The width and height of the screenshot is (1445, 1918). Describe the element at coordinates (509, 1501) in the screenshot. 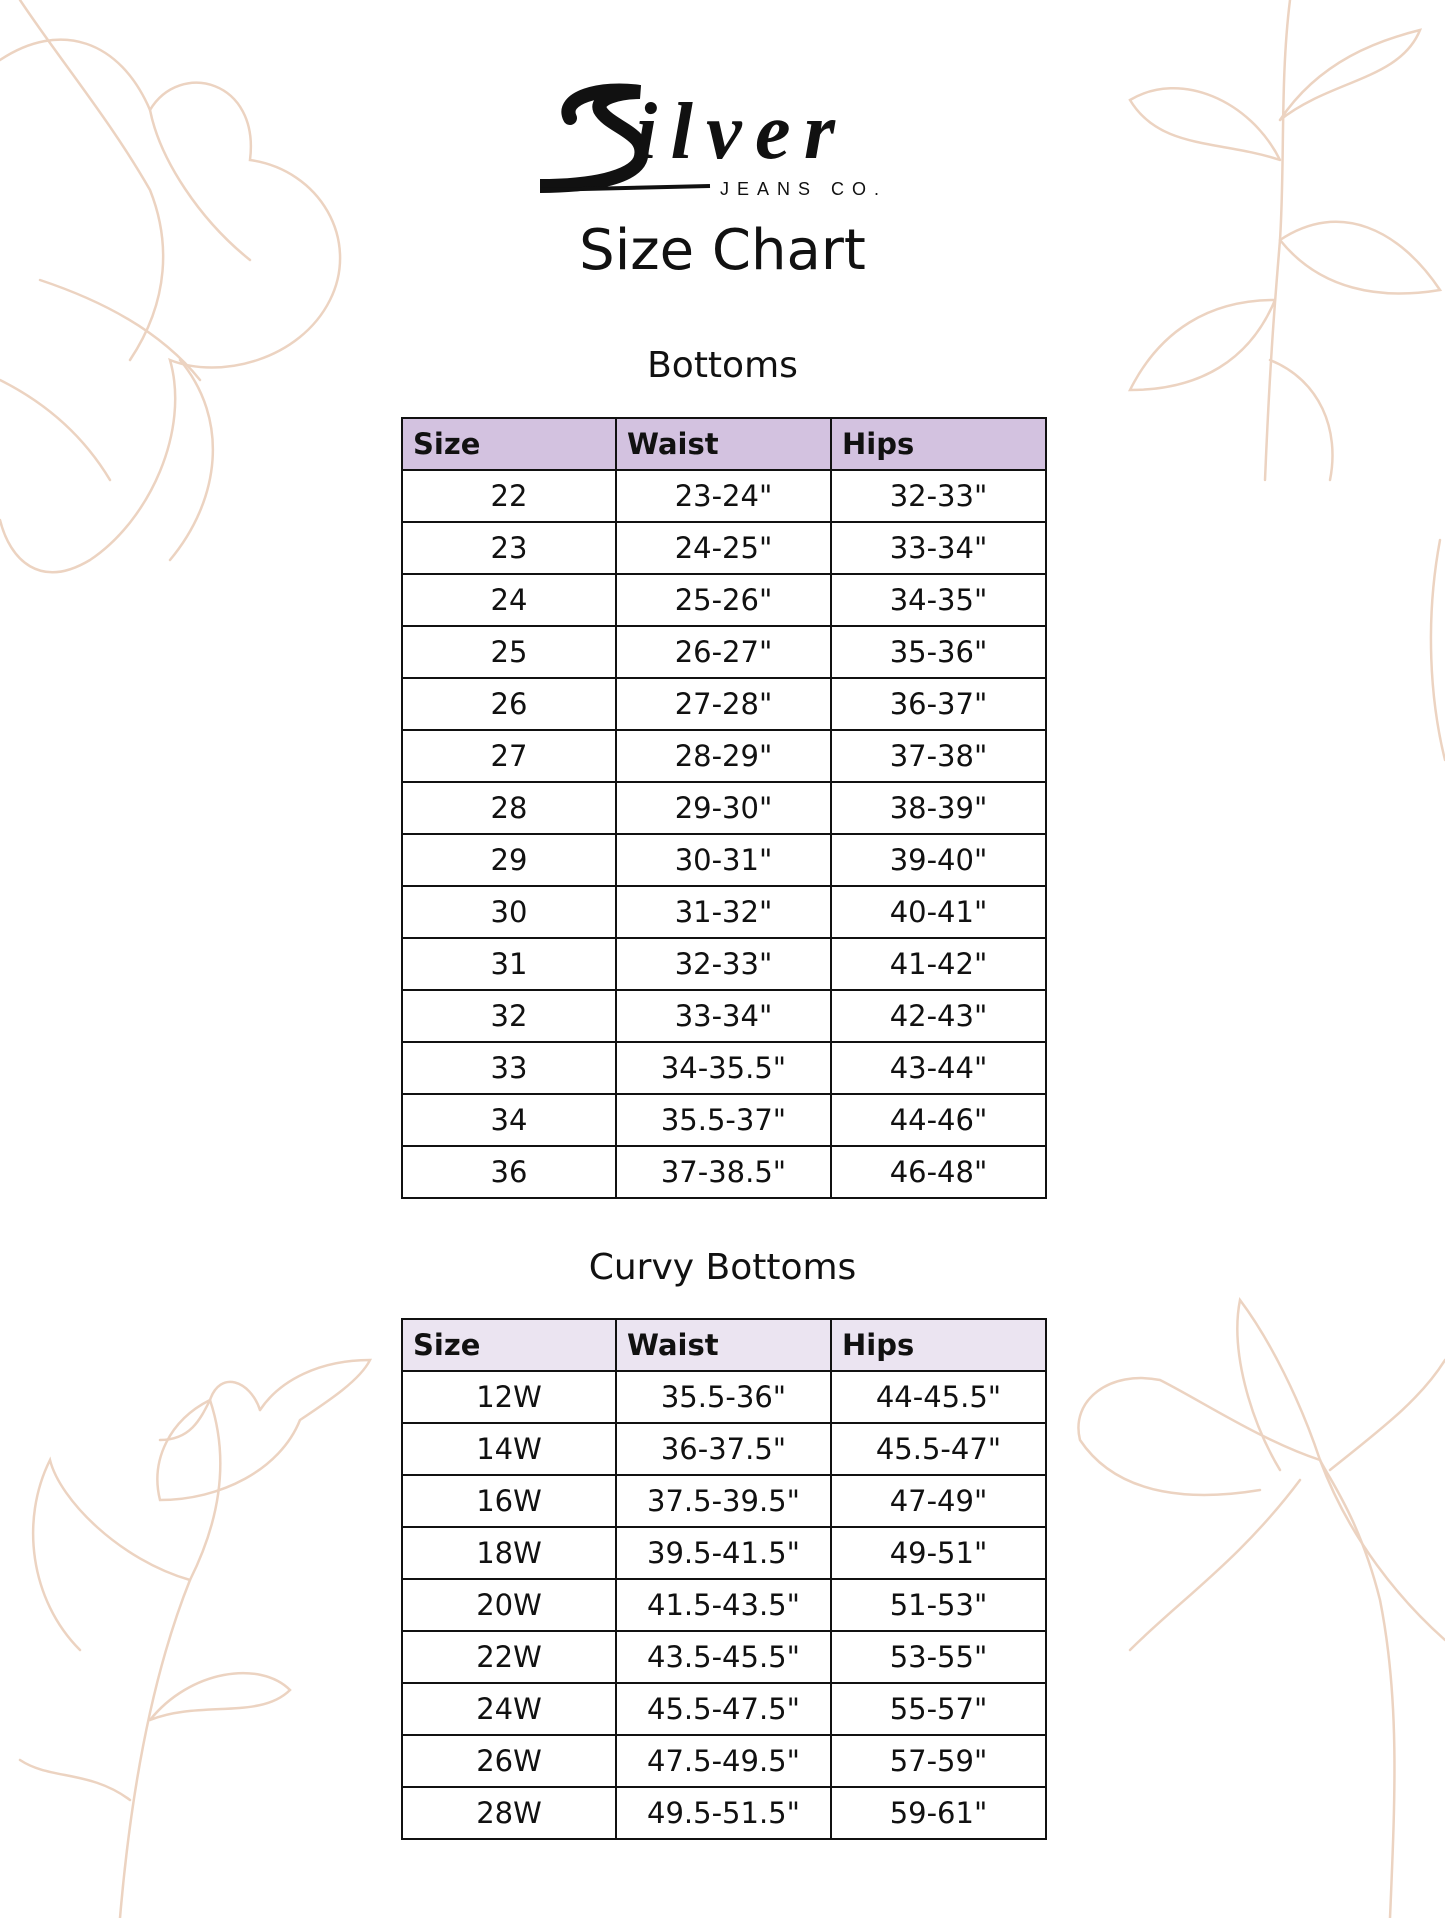

I see `size-cell: 16W` at that location.